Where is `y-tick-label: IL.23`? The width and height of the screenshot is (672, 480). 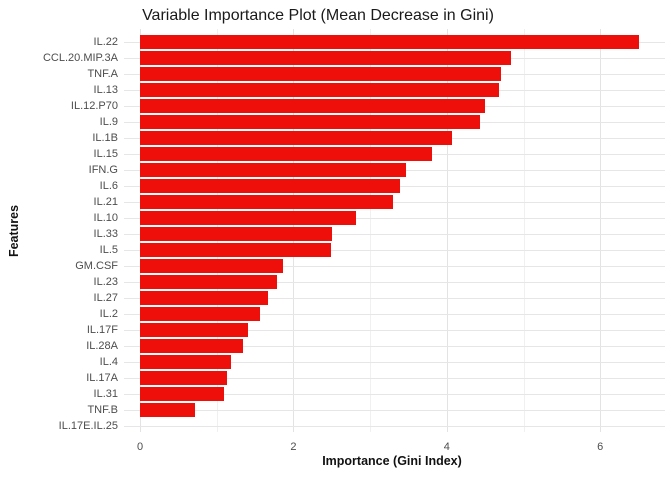 y-tick-label: IL.23 is located at coordinates (105, 282).